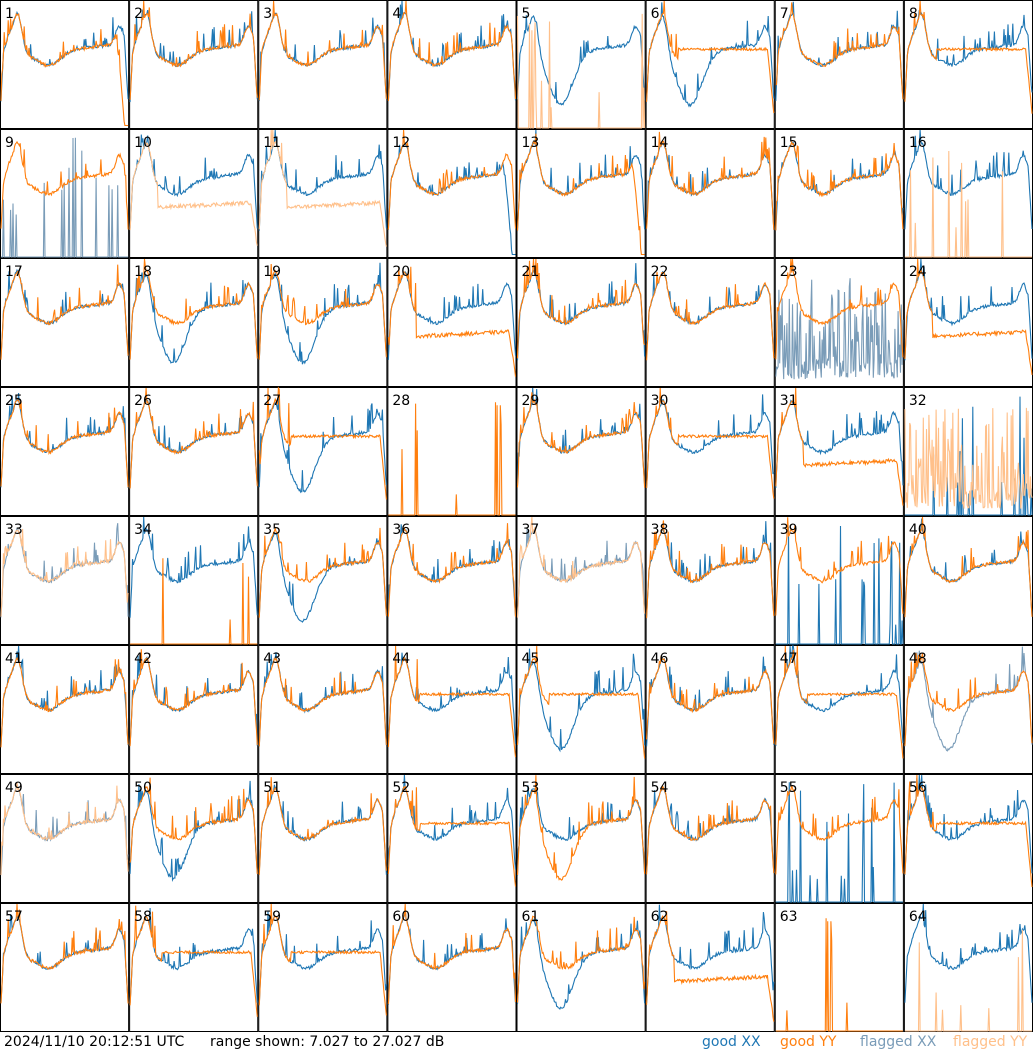  I want to click on panel-53: 53, so click(581, 838).